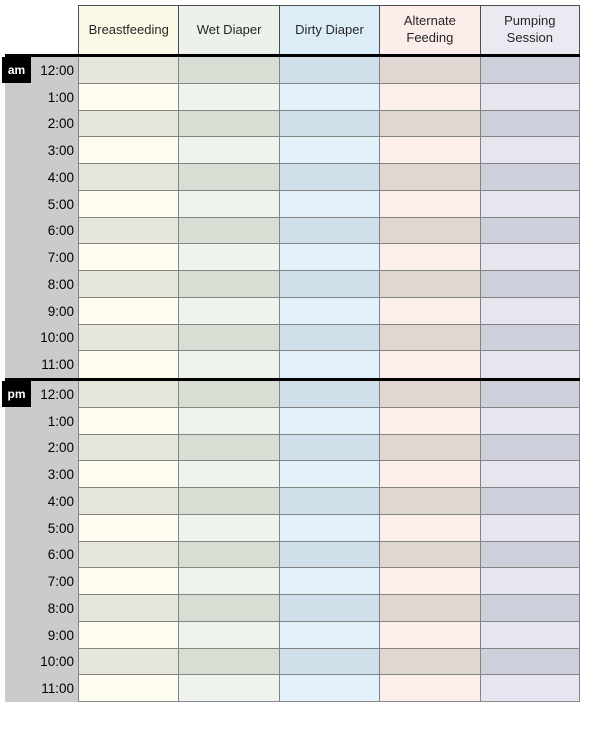  I want to click on hour-row-am-200: 2:00, so click(292, 124).